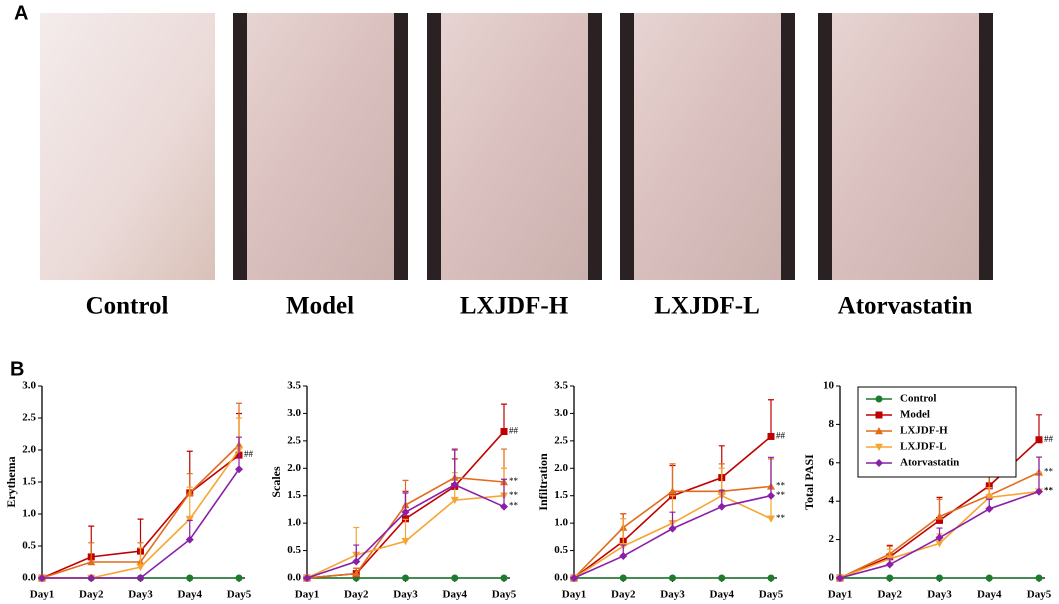 This screenshot has height=604, width=1059. What do you see at coordinates (561, 386) in the screenshot?
I see `y-tick-label: 3.5` at bounding box center [561, 386].